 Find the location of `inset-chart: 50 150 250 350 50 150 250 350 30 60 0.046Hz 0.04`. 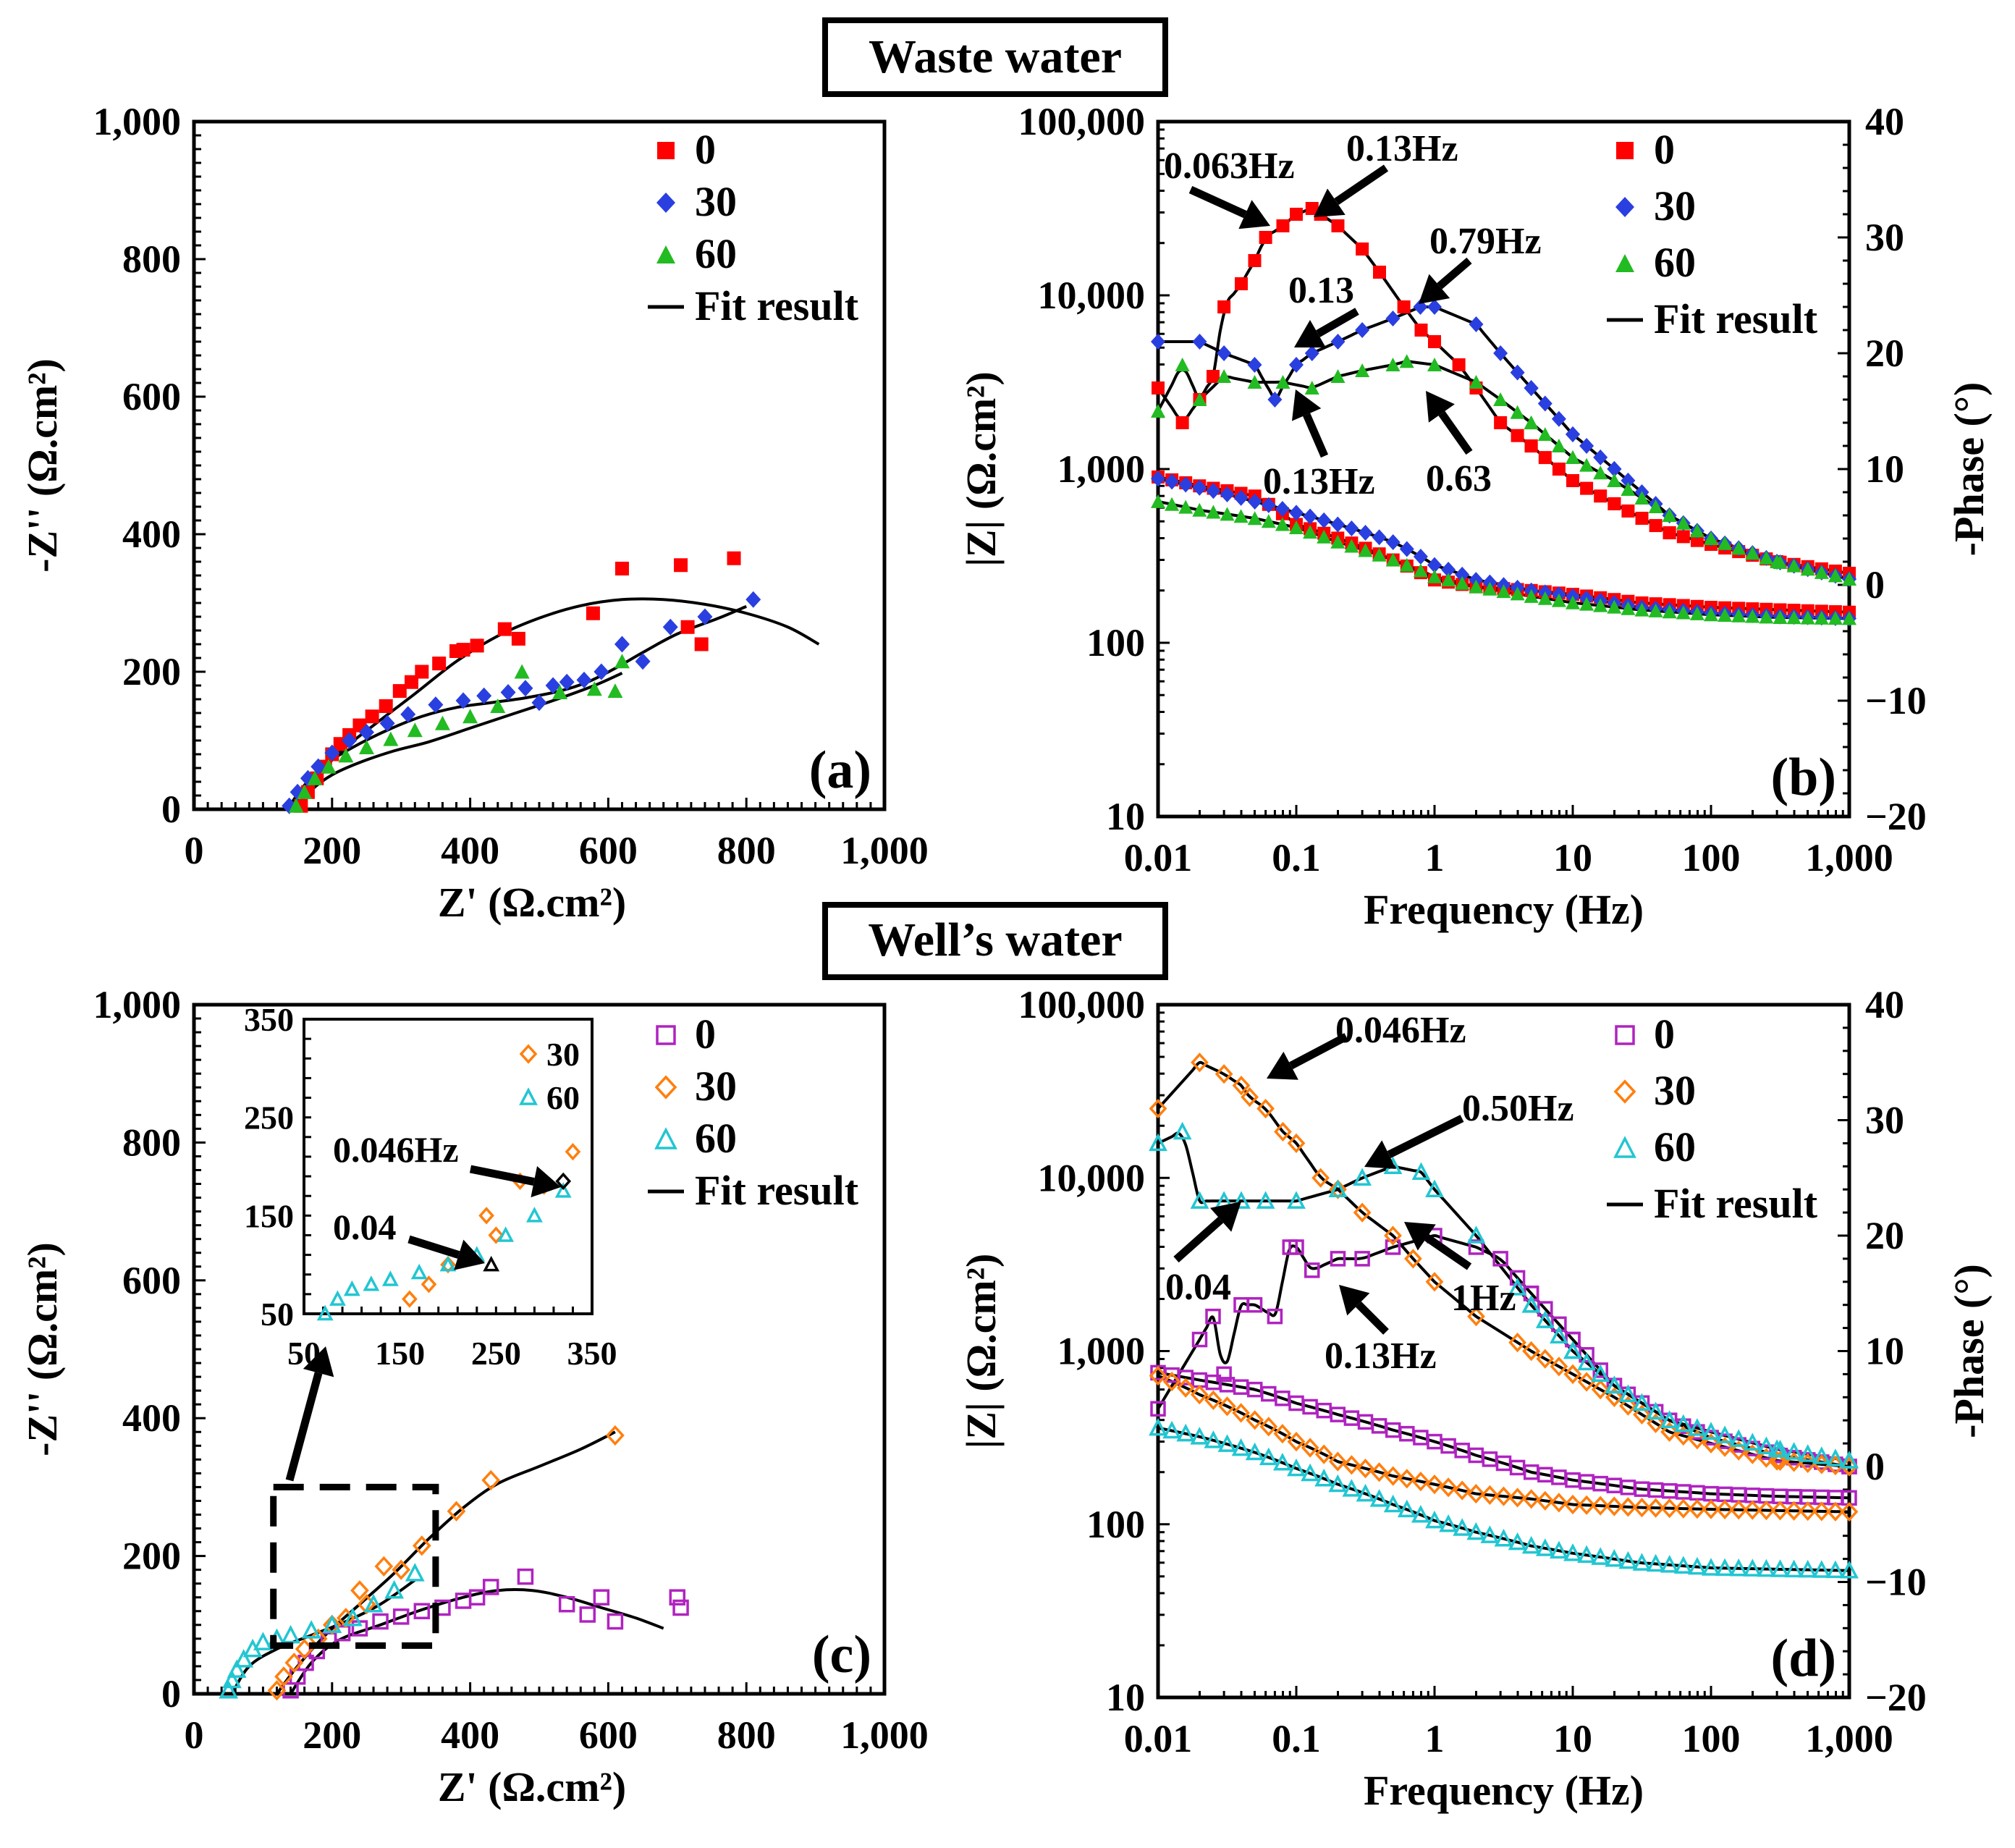

inset-chart: 50 150 250 350 50 150 250 350 30 60 0.046Hz 0.04 is located at coordinates (430, 1186).